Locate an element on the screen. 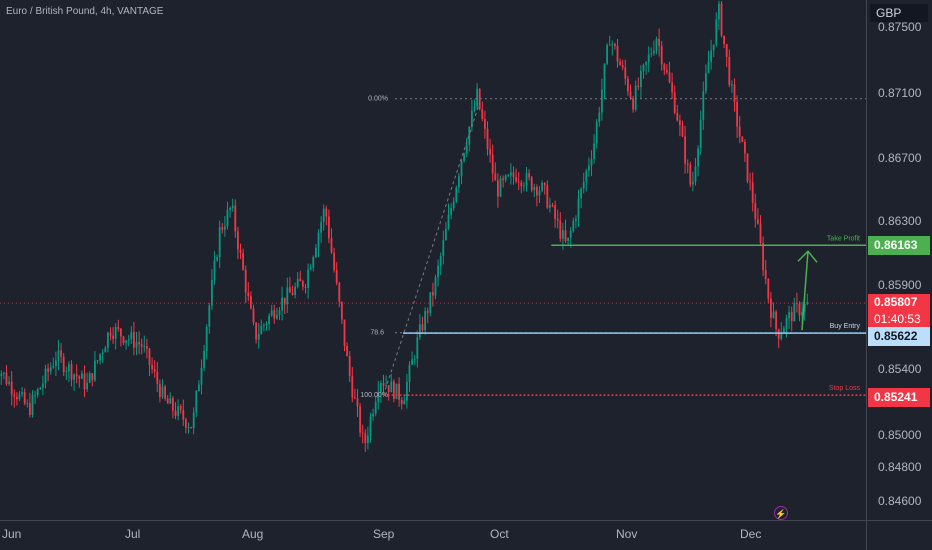  price-tick: 0.85900 is located at coordinates (900, 285).